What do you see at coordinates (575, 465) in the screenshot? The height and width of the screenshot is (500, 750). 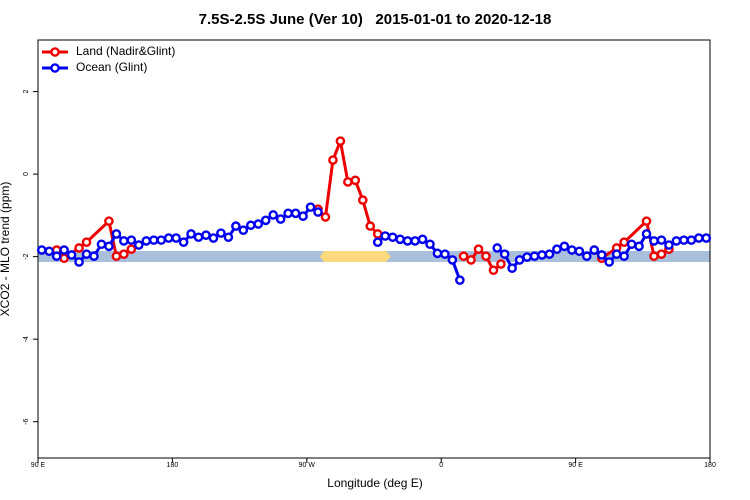 I see `x-tick-label: 90 E` at bounding box center [575, 465].